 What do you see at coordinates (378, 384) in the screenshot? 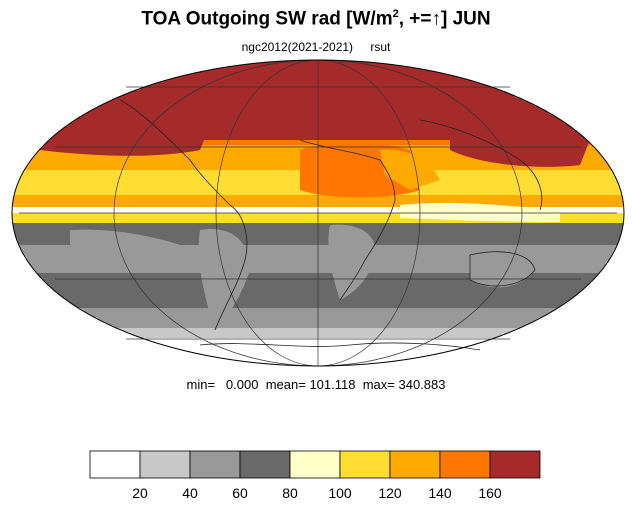
I see `max-label: max=` at bounding box center [378, 384].